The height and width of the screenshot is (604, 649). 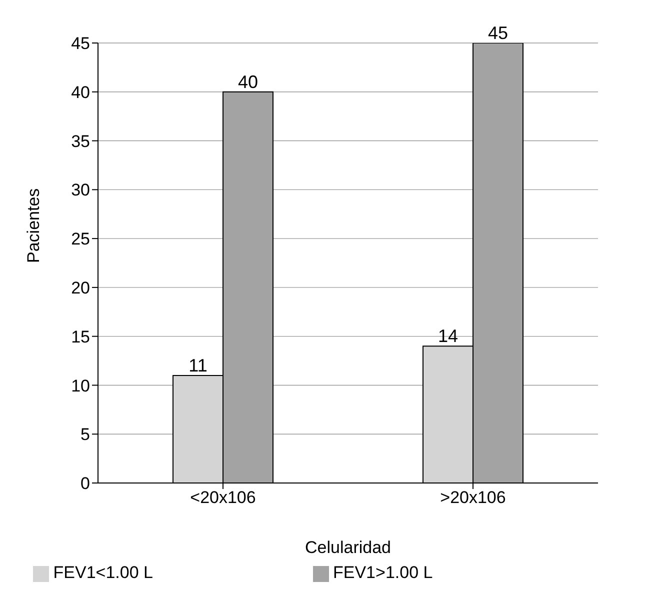 I want to click on y-axis-title: Pacientes, so click(x=34, y=225).